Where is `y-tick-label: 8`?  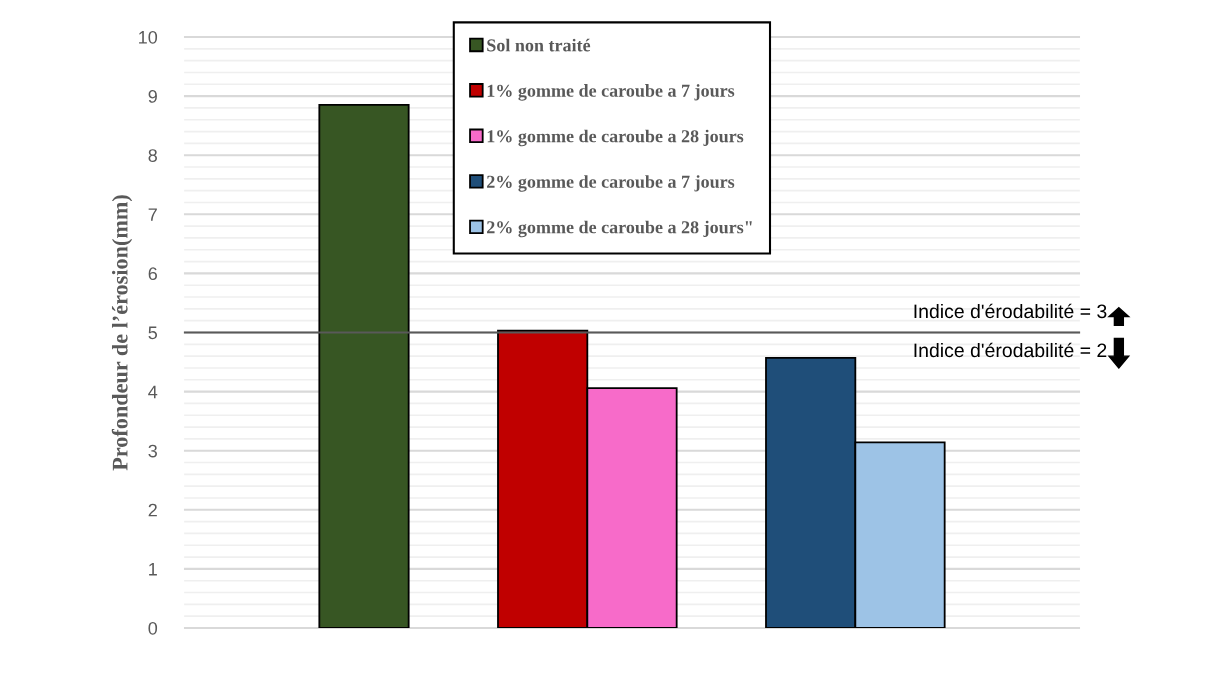 y-tick-label: 8 is located at coordinates (152, 155).